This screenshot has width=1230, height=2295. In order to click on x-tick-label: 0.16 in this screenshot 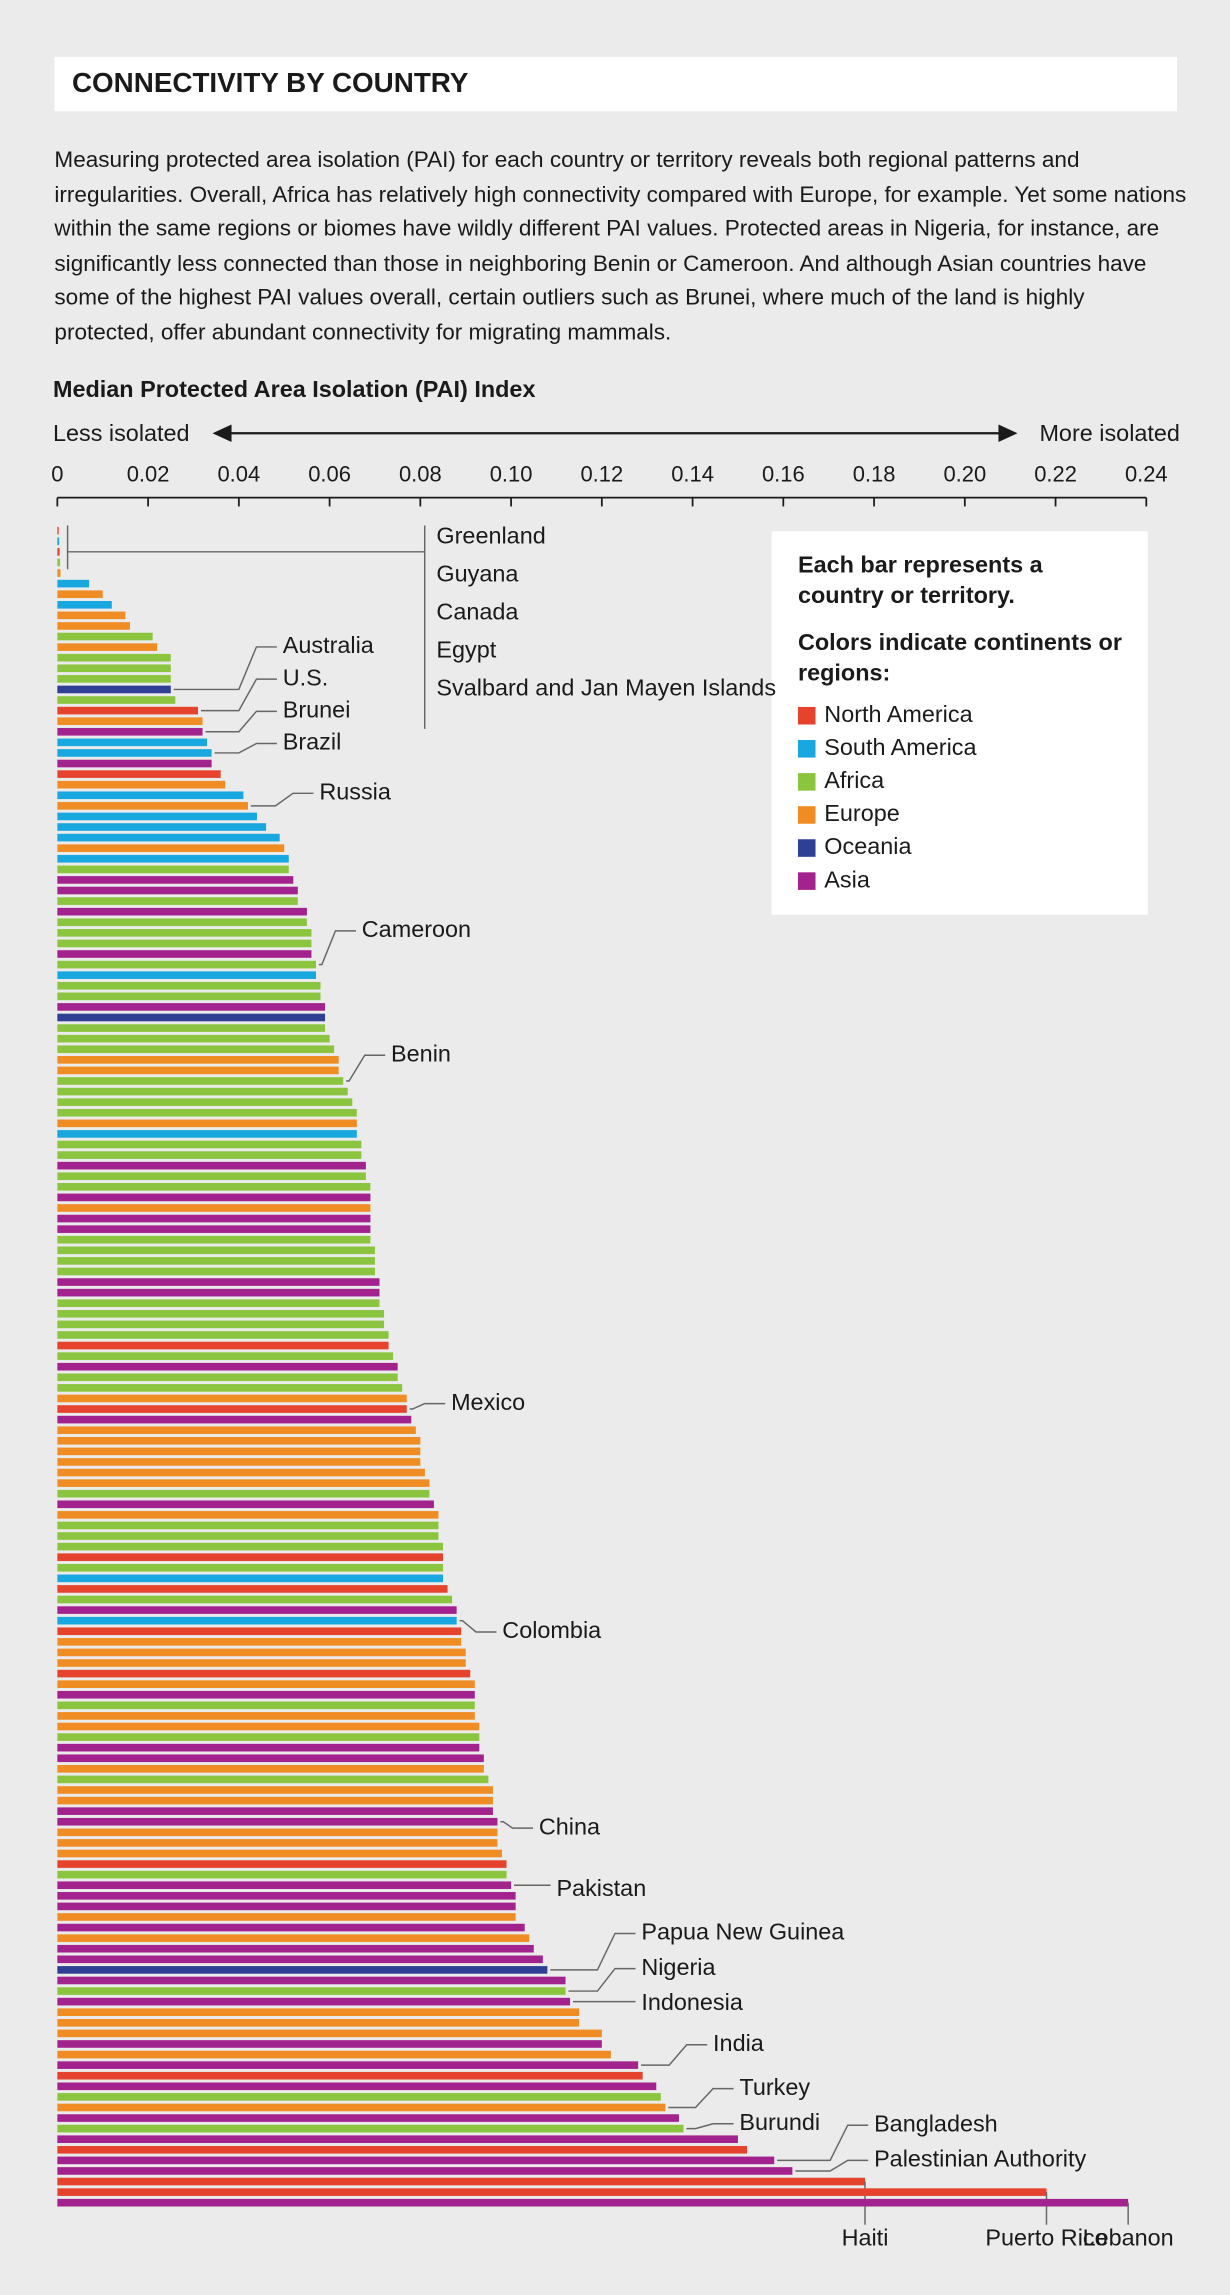, I will do `click(783, 473)`.